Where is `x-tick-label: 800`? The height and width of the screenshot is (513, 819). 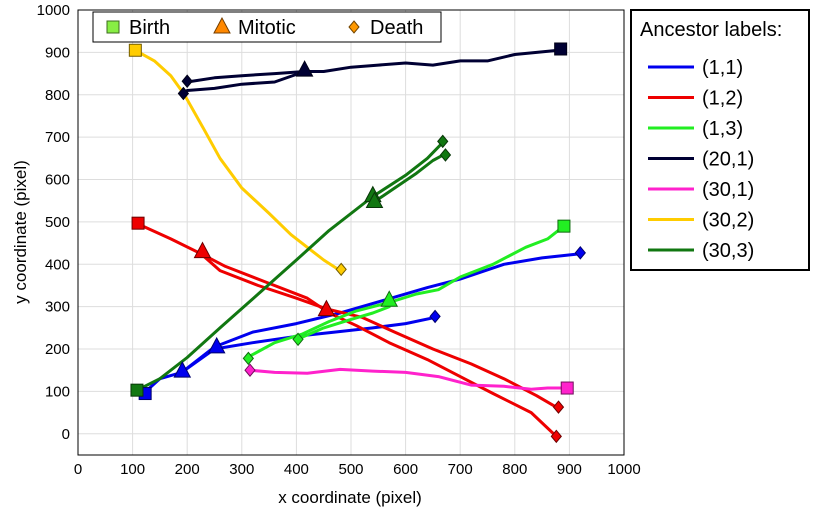
x-tick-label: 800 is located at coordinates (514, 469).